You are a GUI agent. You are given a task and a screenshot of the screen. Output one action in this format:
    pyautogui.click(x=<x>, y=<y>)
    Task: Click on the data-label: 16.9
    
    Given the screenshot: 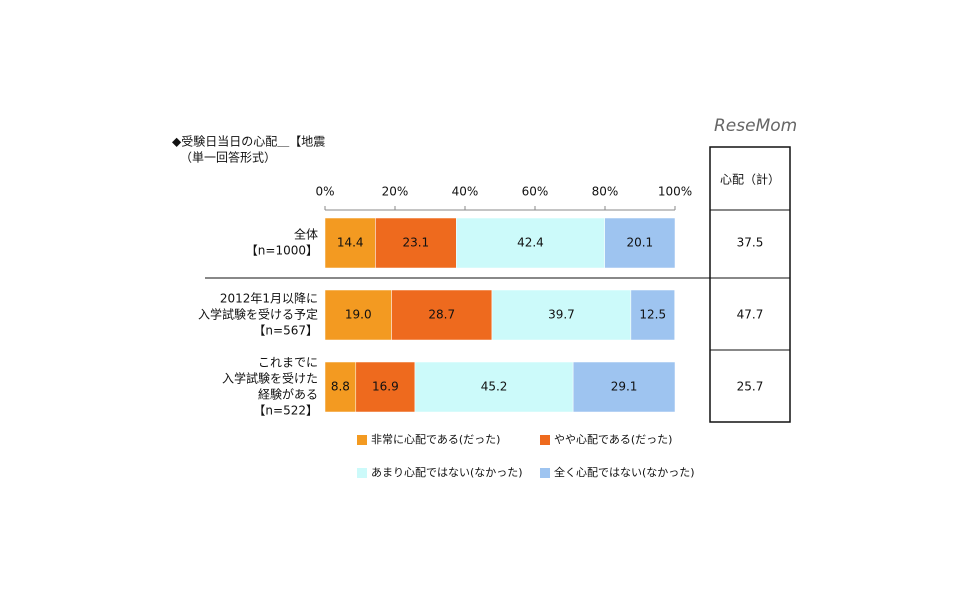 What is the action you would take?
    pyautogui.click(x=385, y=387)
    